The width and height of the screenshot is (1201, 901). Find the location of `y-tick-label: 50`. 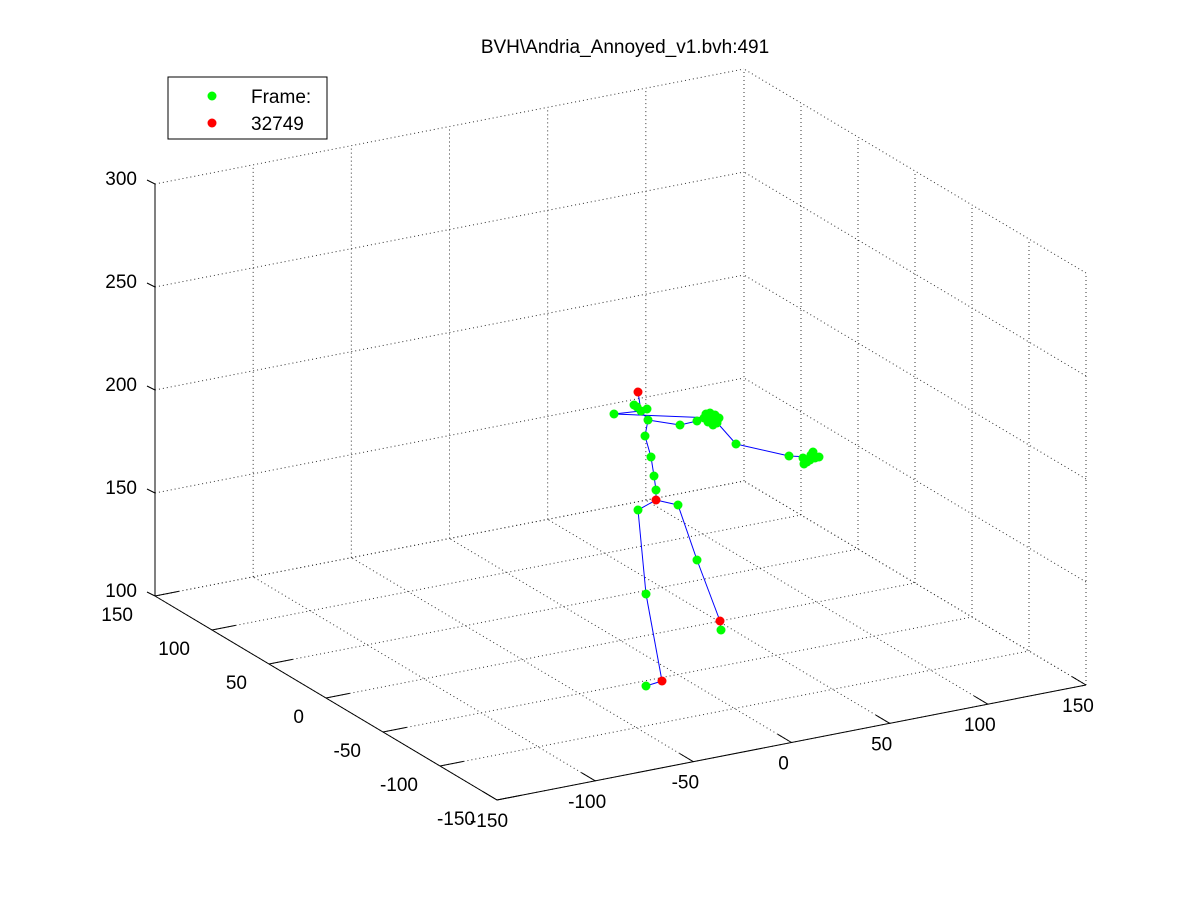

y-tick-label: 50 is located at coordinates (236, 683).